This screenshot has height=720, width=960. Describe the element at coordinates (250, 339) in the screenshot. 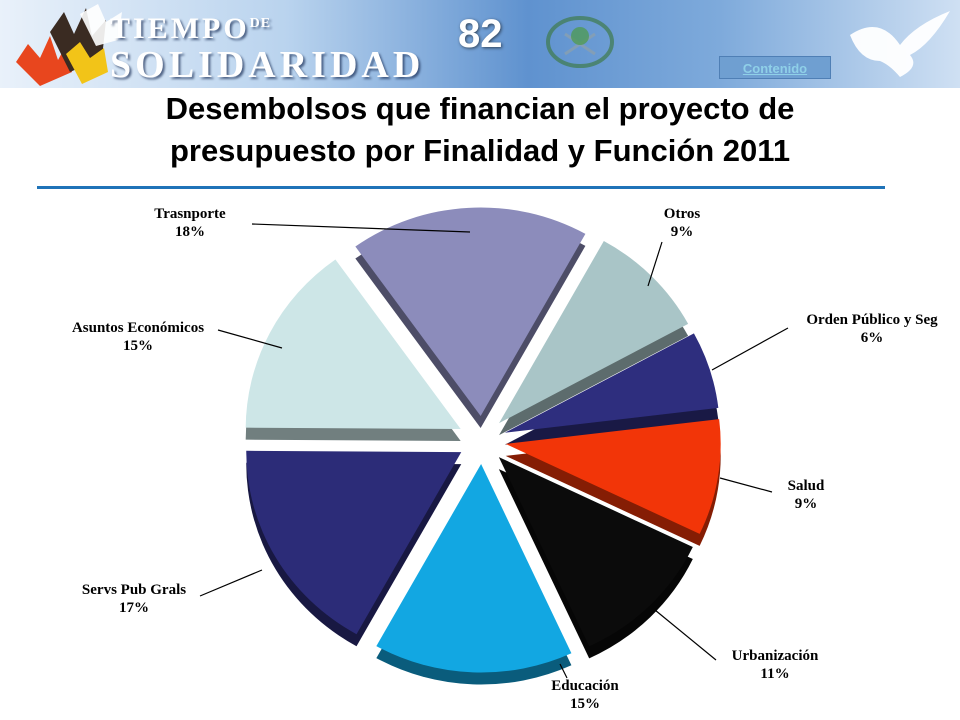

I see `leader-line-asuntos-economicos` at that location.